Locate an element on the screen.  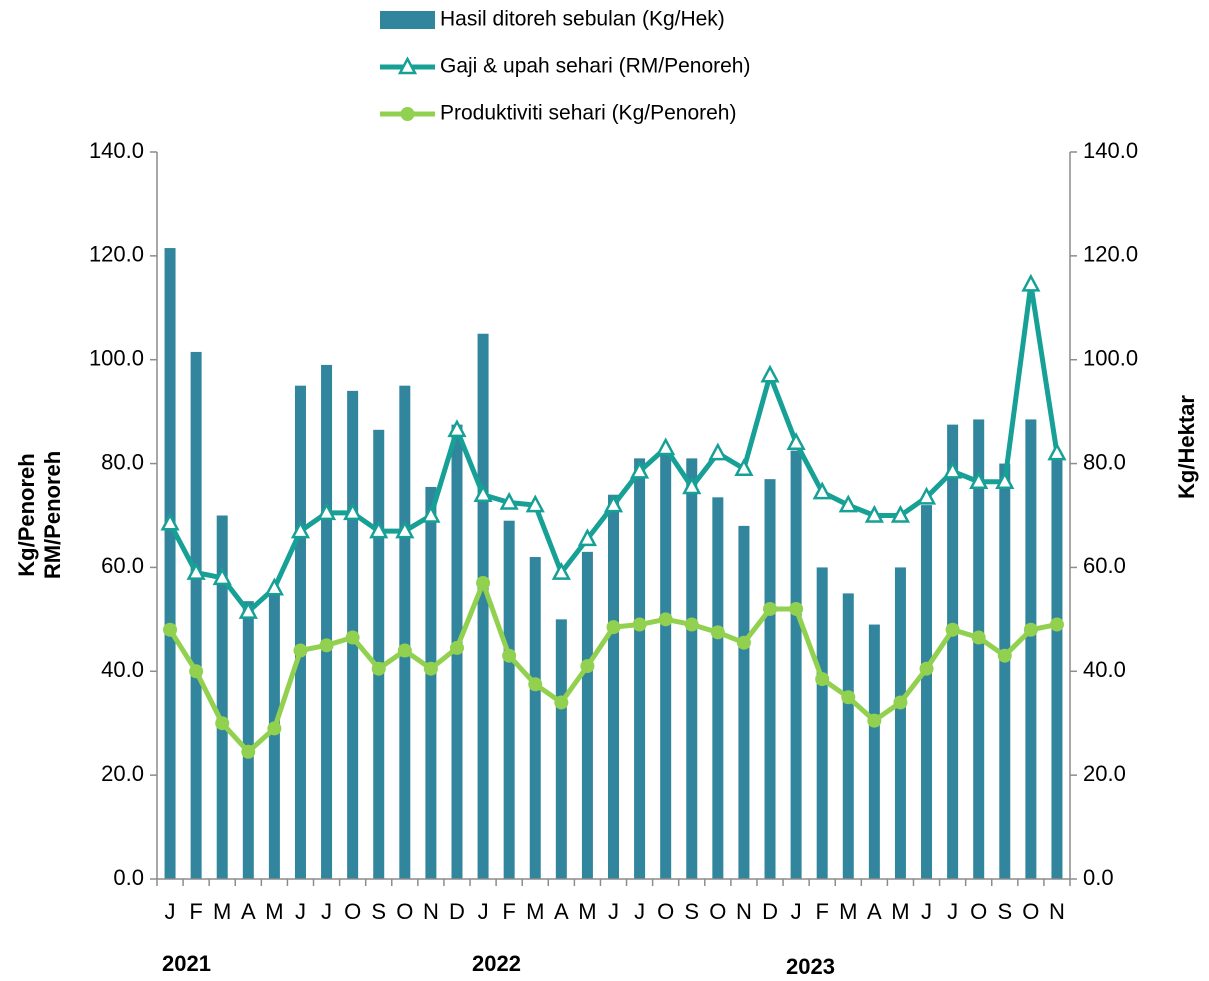
y2-tick-label: 60.0 is located at coordinates (1104, 565).